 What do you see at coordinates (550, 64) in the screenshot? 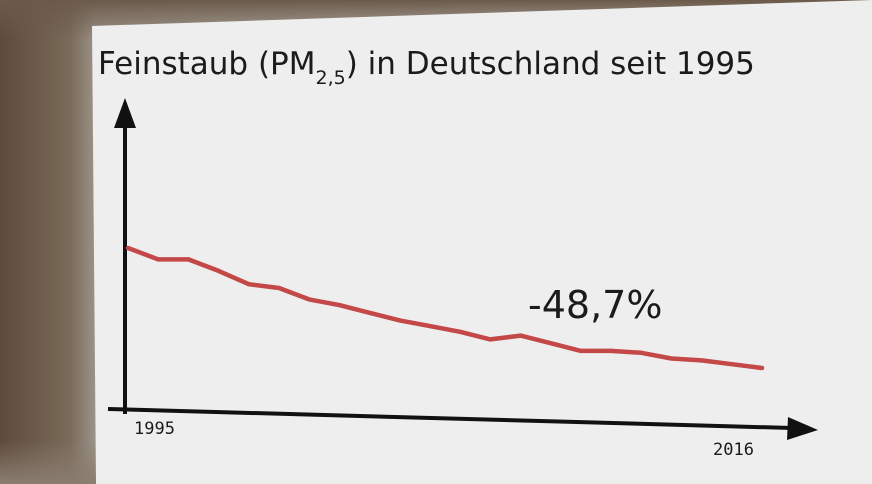
I see `chart-title-rest: ) in Deutschland seit 1995` at bounding box center [550, 64].